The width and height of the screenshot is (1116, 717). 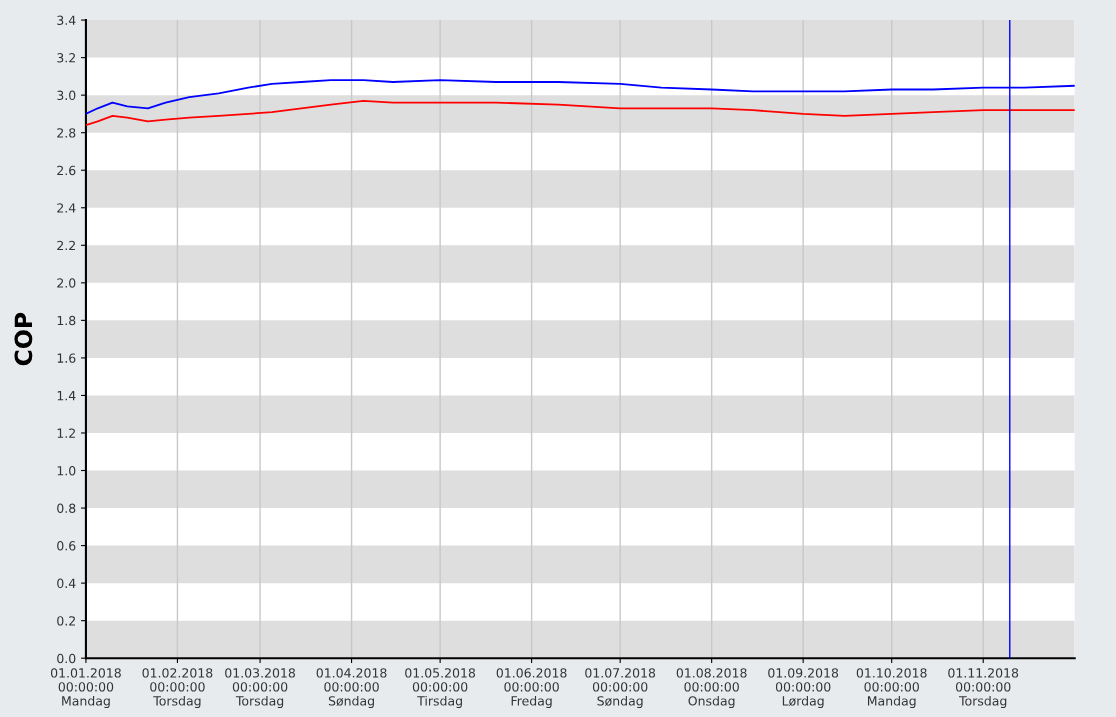 I want to click on y-tick-label: 2.6, so click(x=66, y=170).